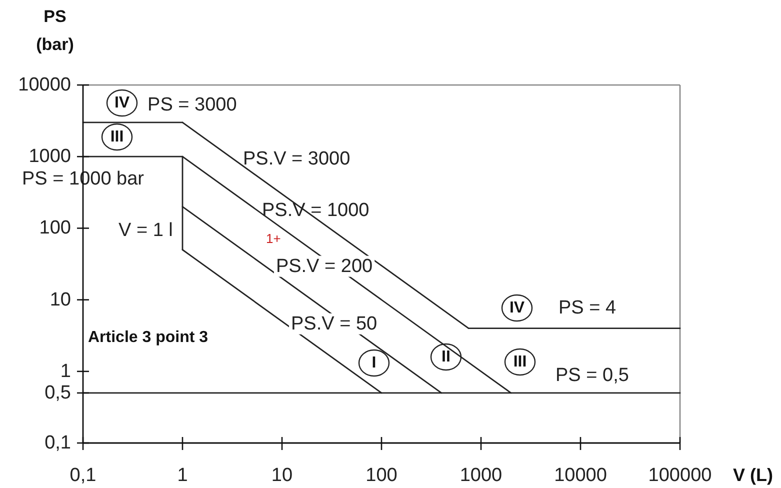 This screenshot has width=781, height=488. What do you see at coordinates (57, 443) in the screenshot?
I see `y-tick-label: 0,1` at bounding box center [57, 443].